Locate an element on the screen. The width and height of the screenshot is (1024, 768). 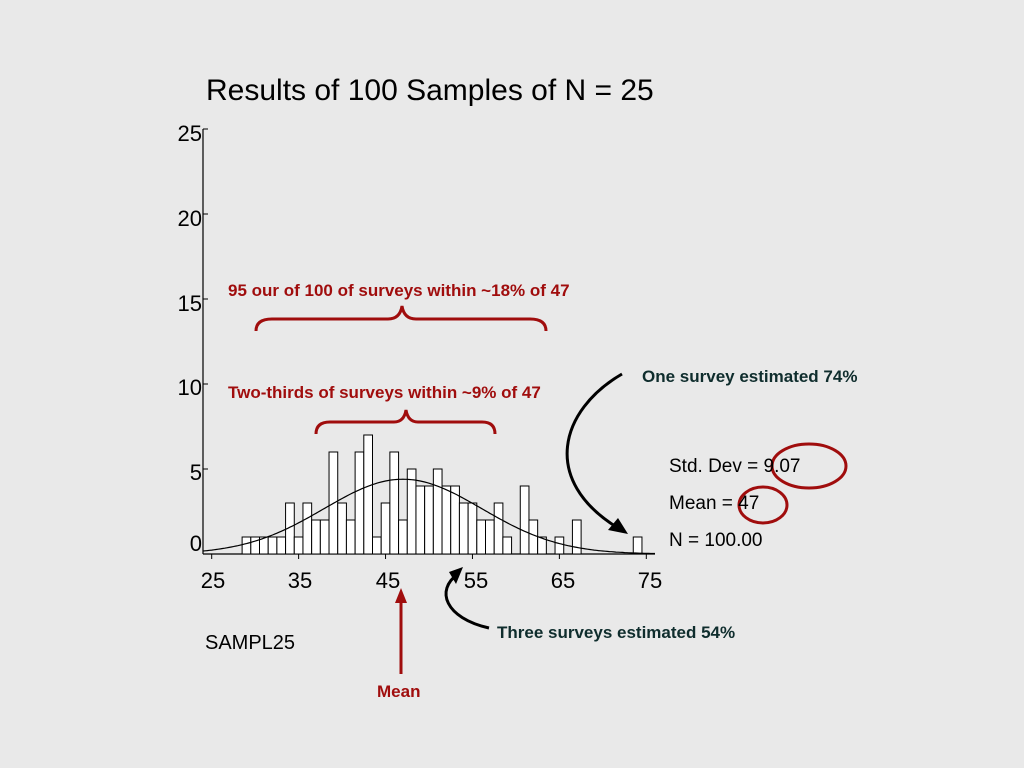
annotation-one-survey: One survey estimated 74% is located at coordinates (750, 376).